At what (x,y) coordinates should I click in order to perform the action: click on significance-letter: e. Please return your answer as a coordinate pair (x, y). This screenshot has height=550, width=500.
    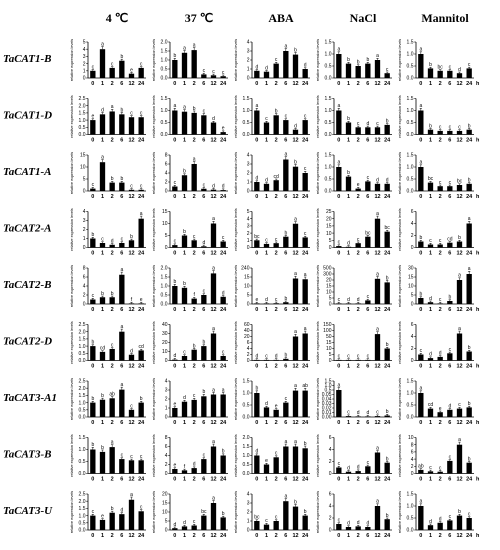
    Looking at the image, I should click on (223, 129).